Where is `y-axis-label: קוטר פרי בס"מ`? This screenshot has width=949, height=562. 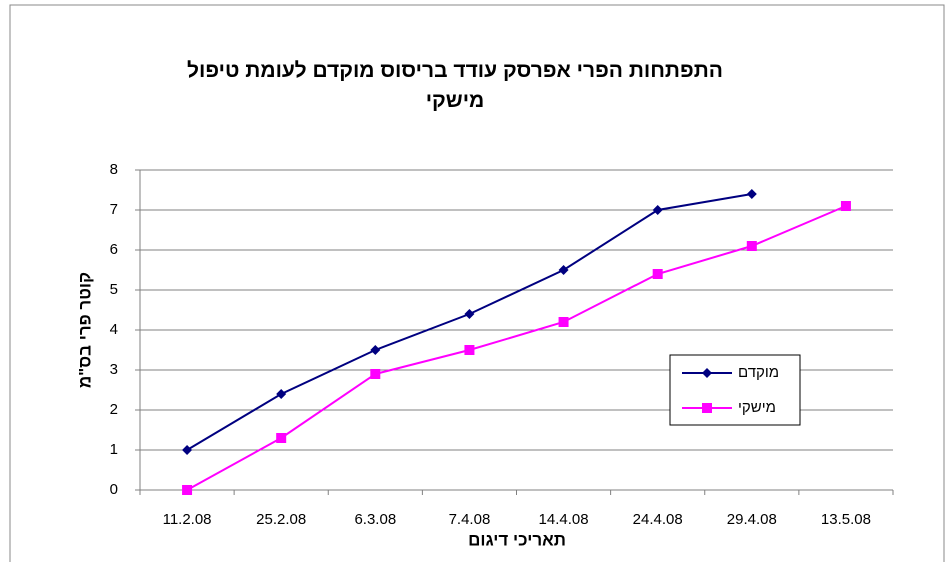 y-axis-label: קוטר פרי בס"מ is located at coordinates (84, 330).